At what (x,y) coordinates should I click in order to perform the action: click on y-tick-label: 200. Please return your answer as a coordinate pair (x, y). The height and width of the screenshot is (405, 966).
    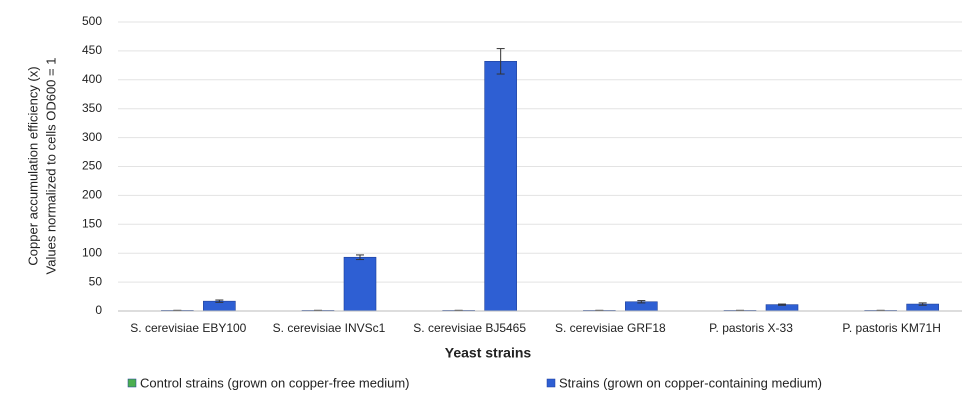
    Looking at the image, I should click on (92, 195).